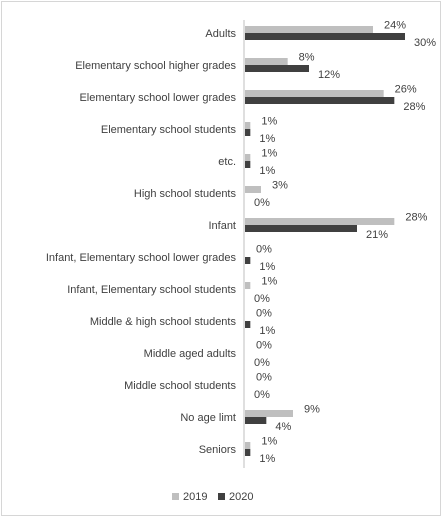  Describe the element at coordinates (169, 130) in the screenshot. I see `category-label: Elementary school students` at that location.